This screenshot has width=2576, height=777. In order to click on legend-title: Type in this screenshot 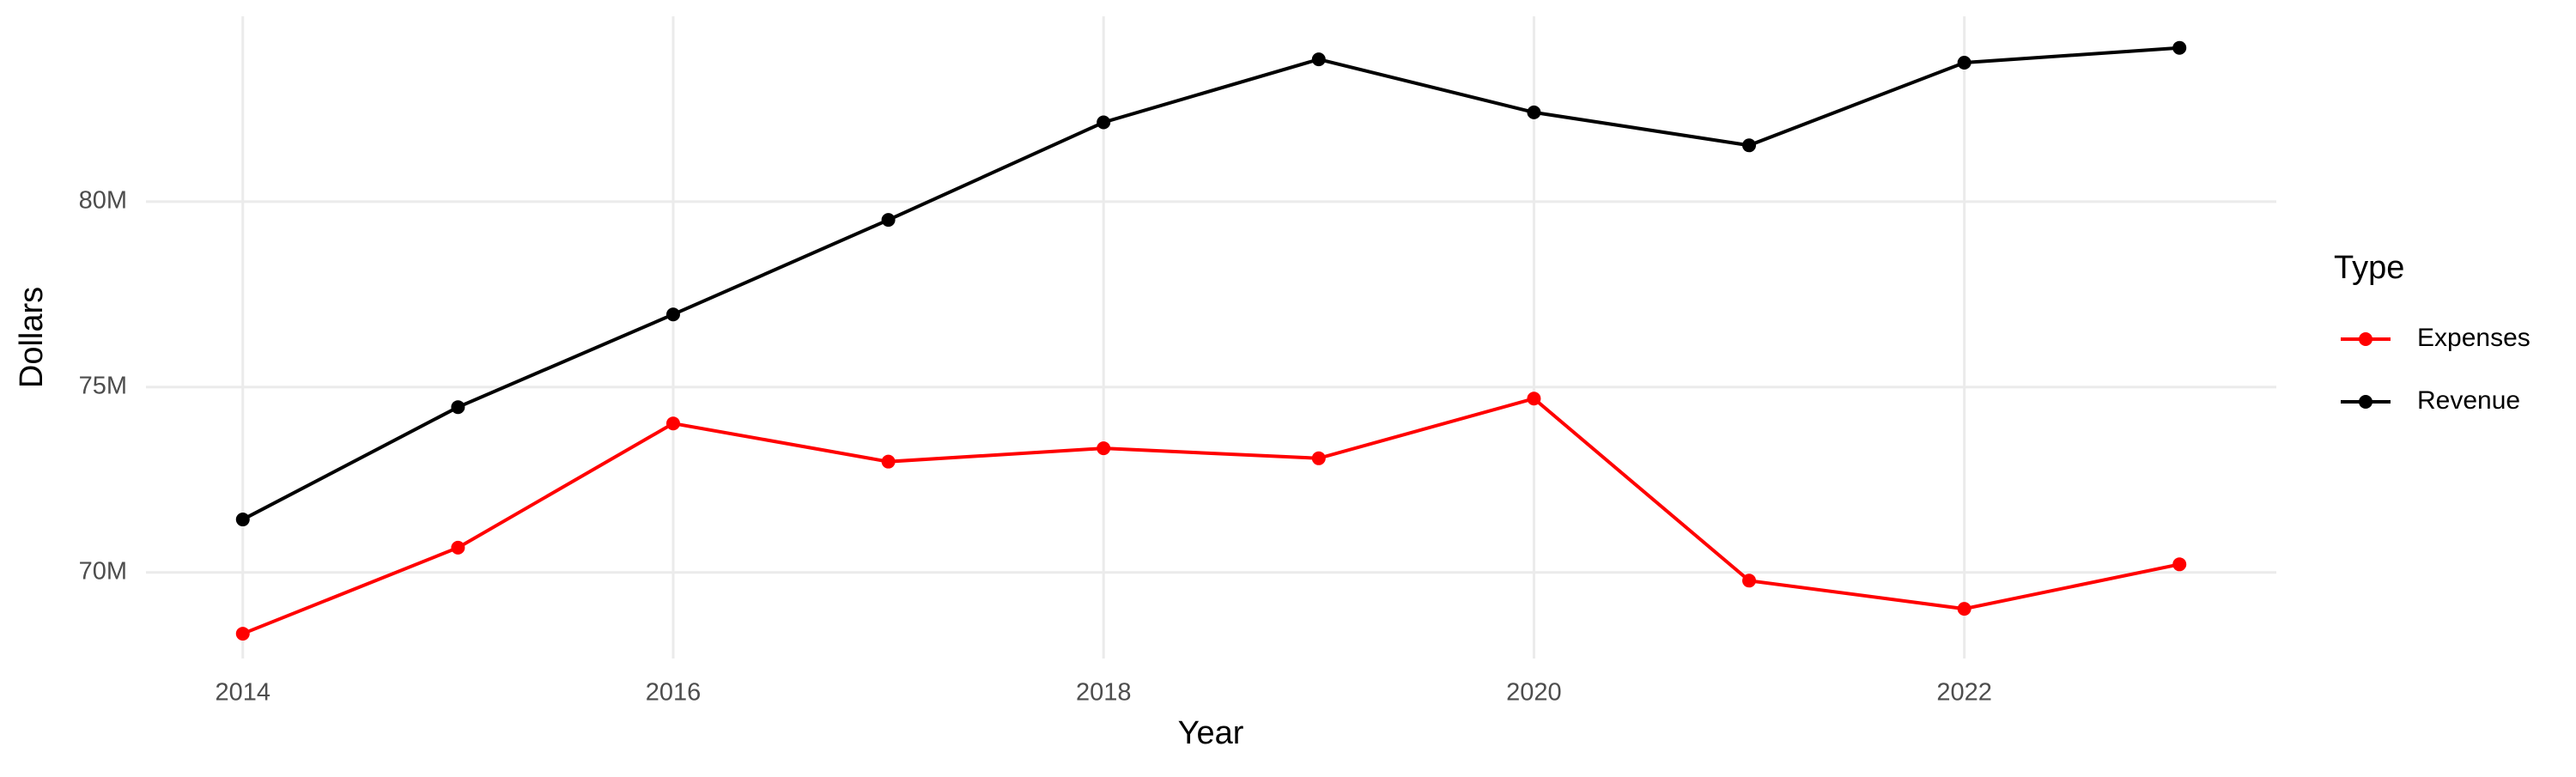, I will do `click(2369, 268)`.